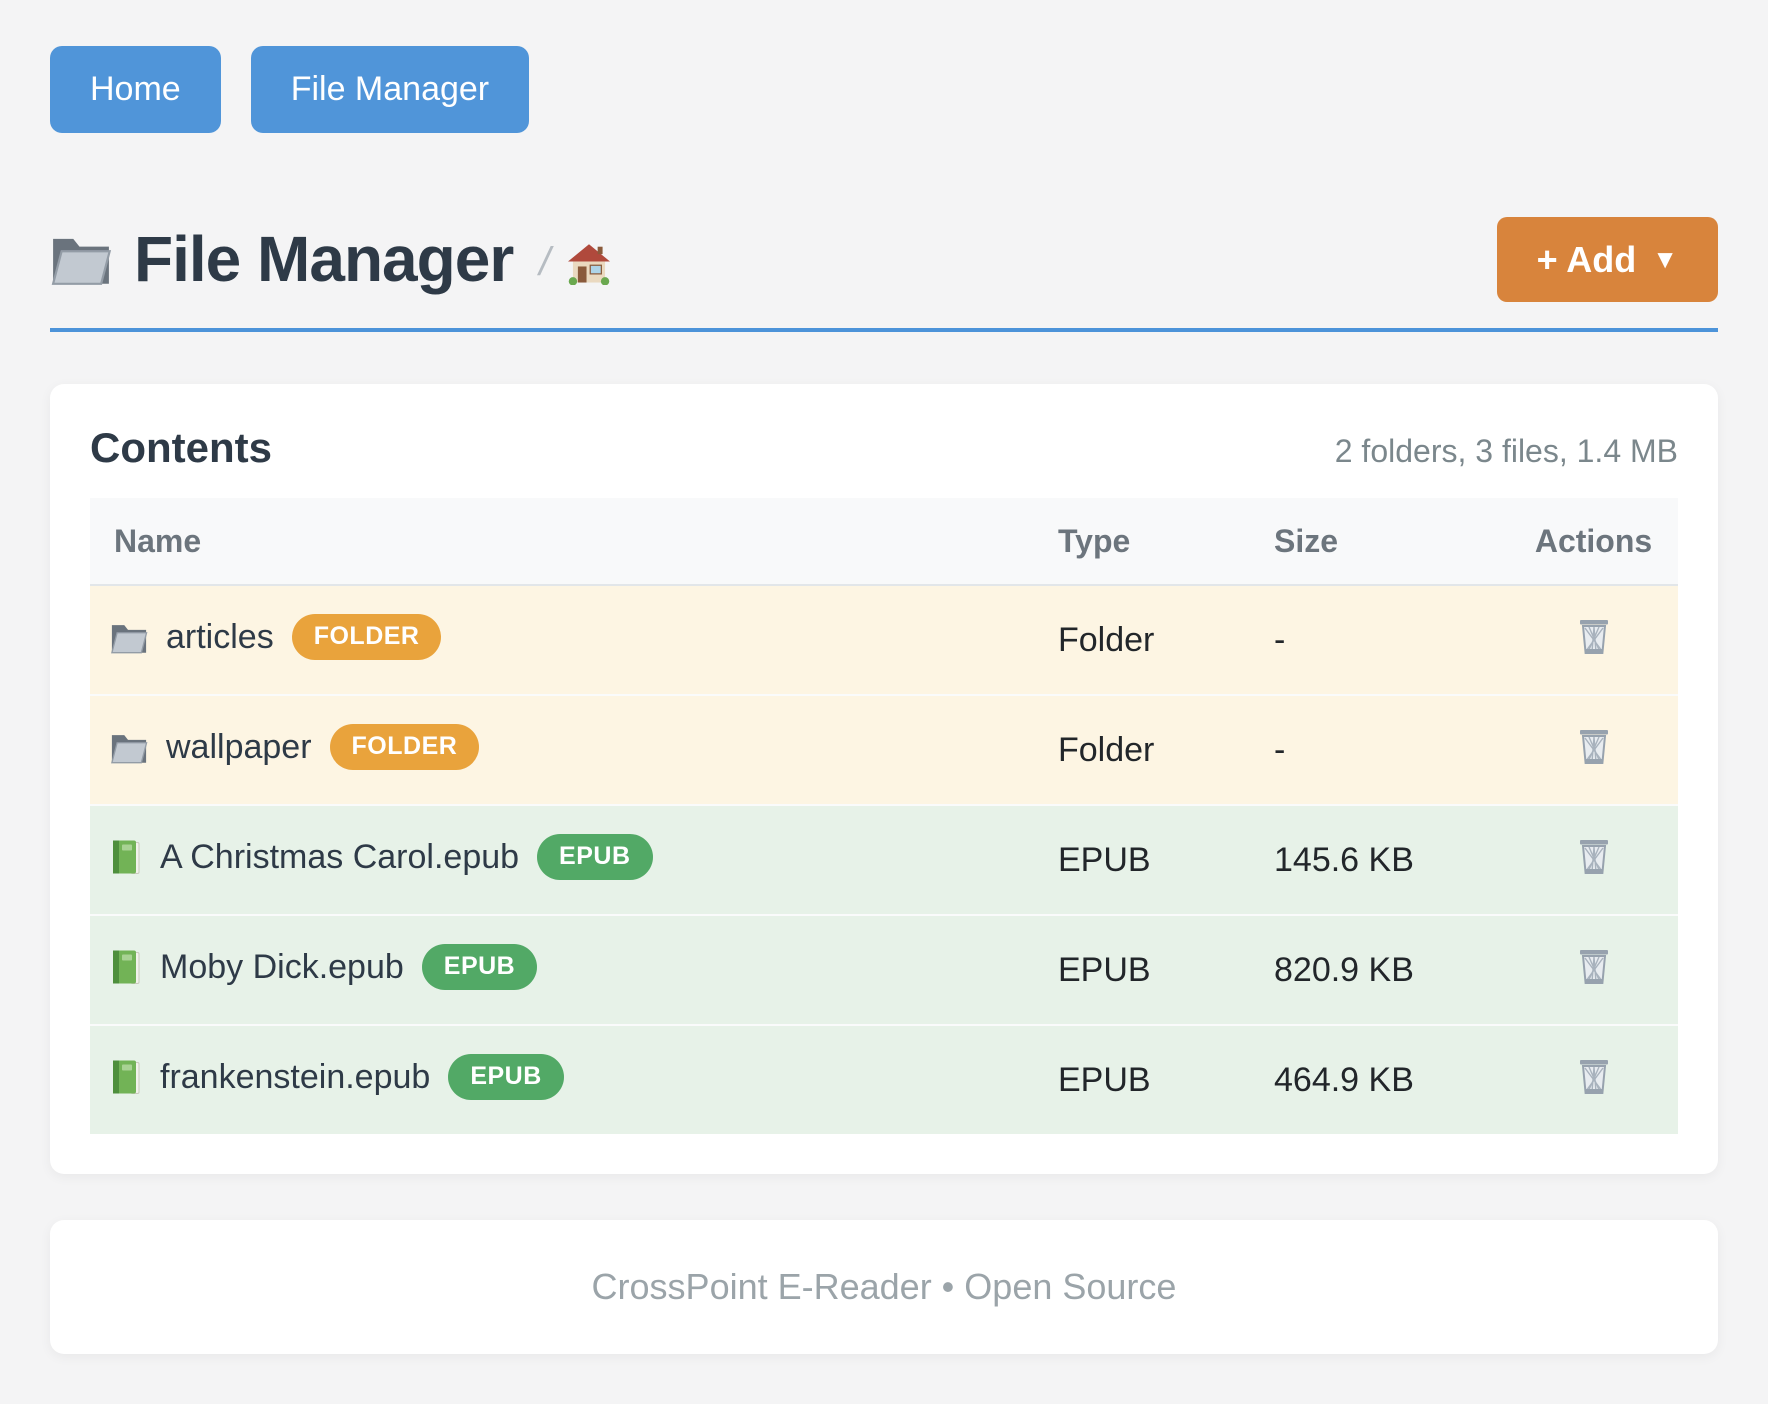  What do you see at coordinates (1586, 259) in the screenshot?
I see `add-button-label: + Add` at bounding box center [1586, 259].